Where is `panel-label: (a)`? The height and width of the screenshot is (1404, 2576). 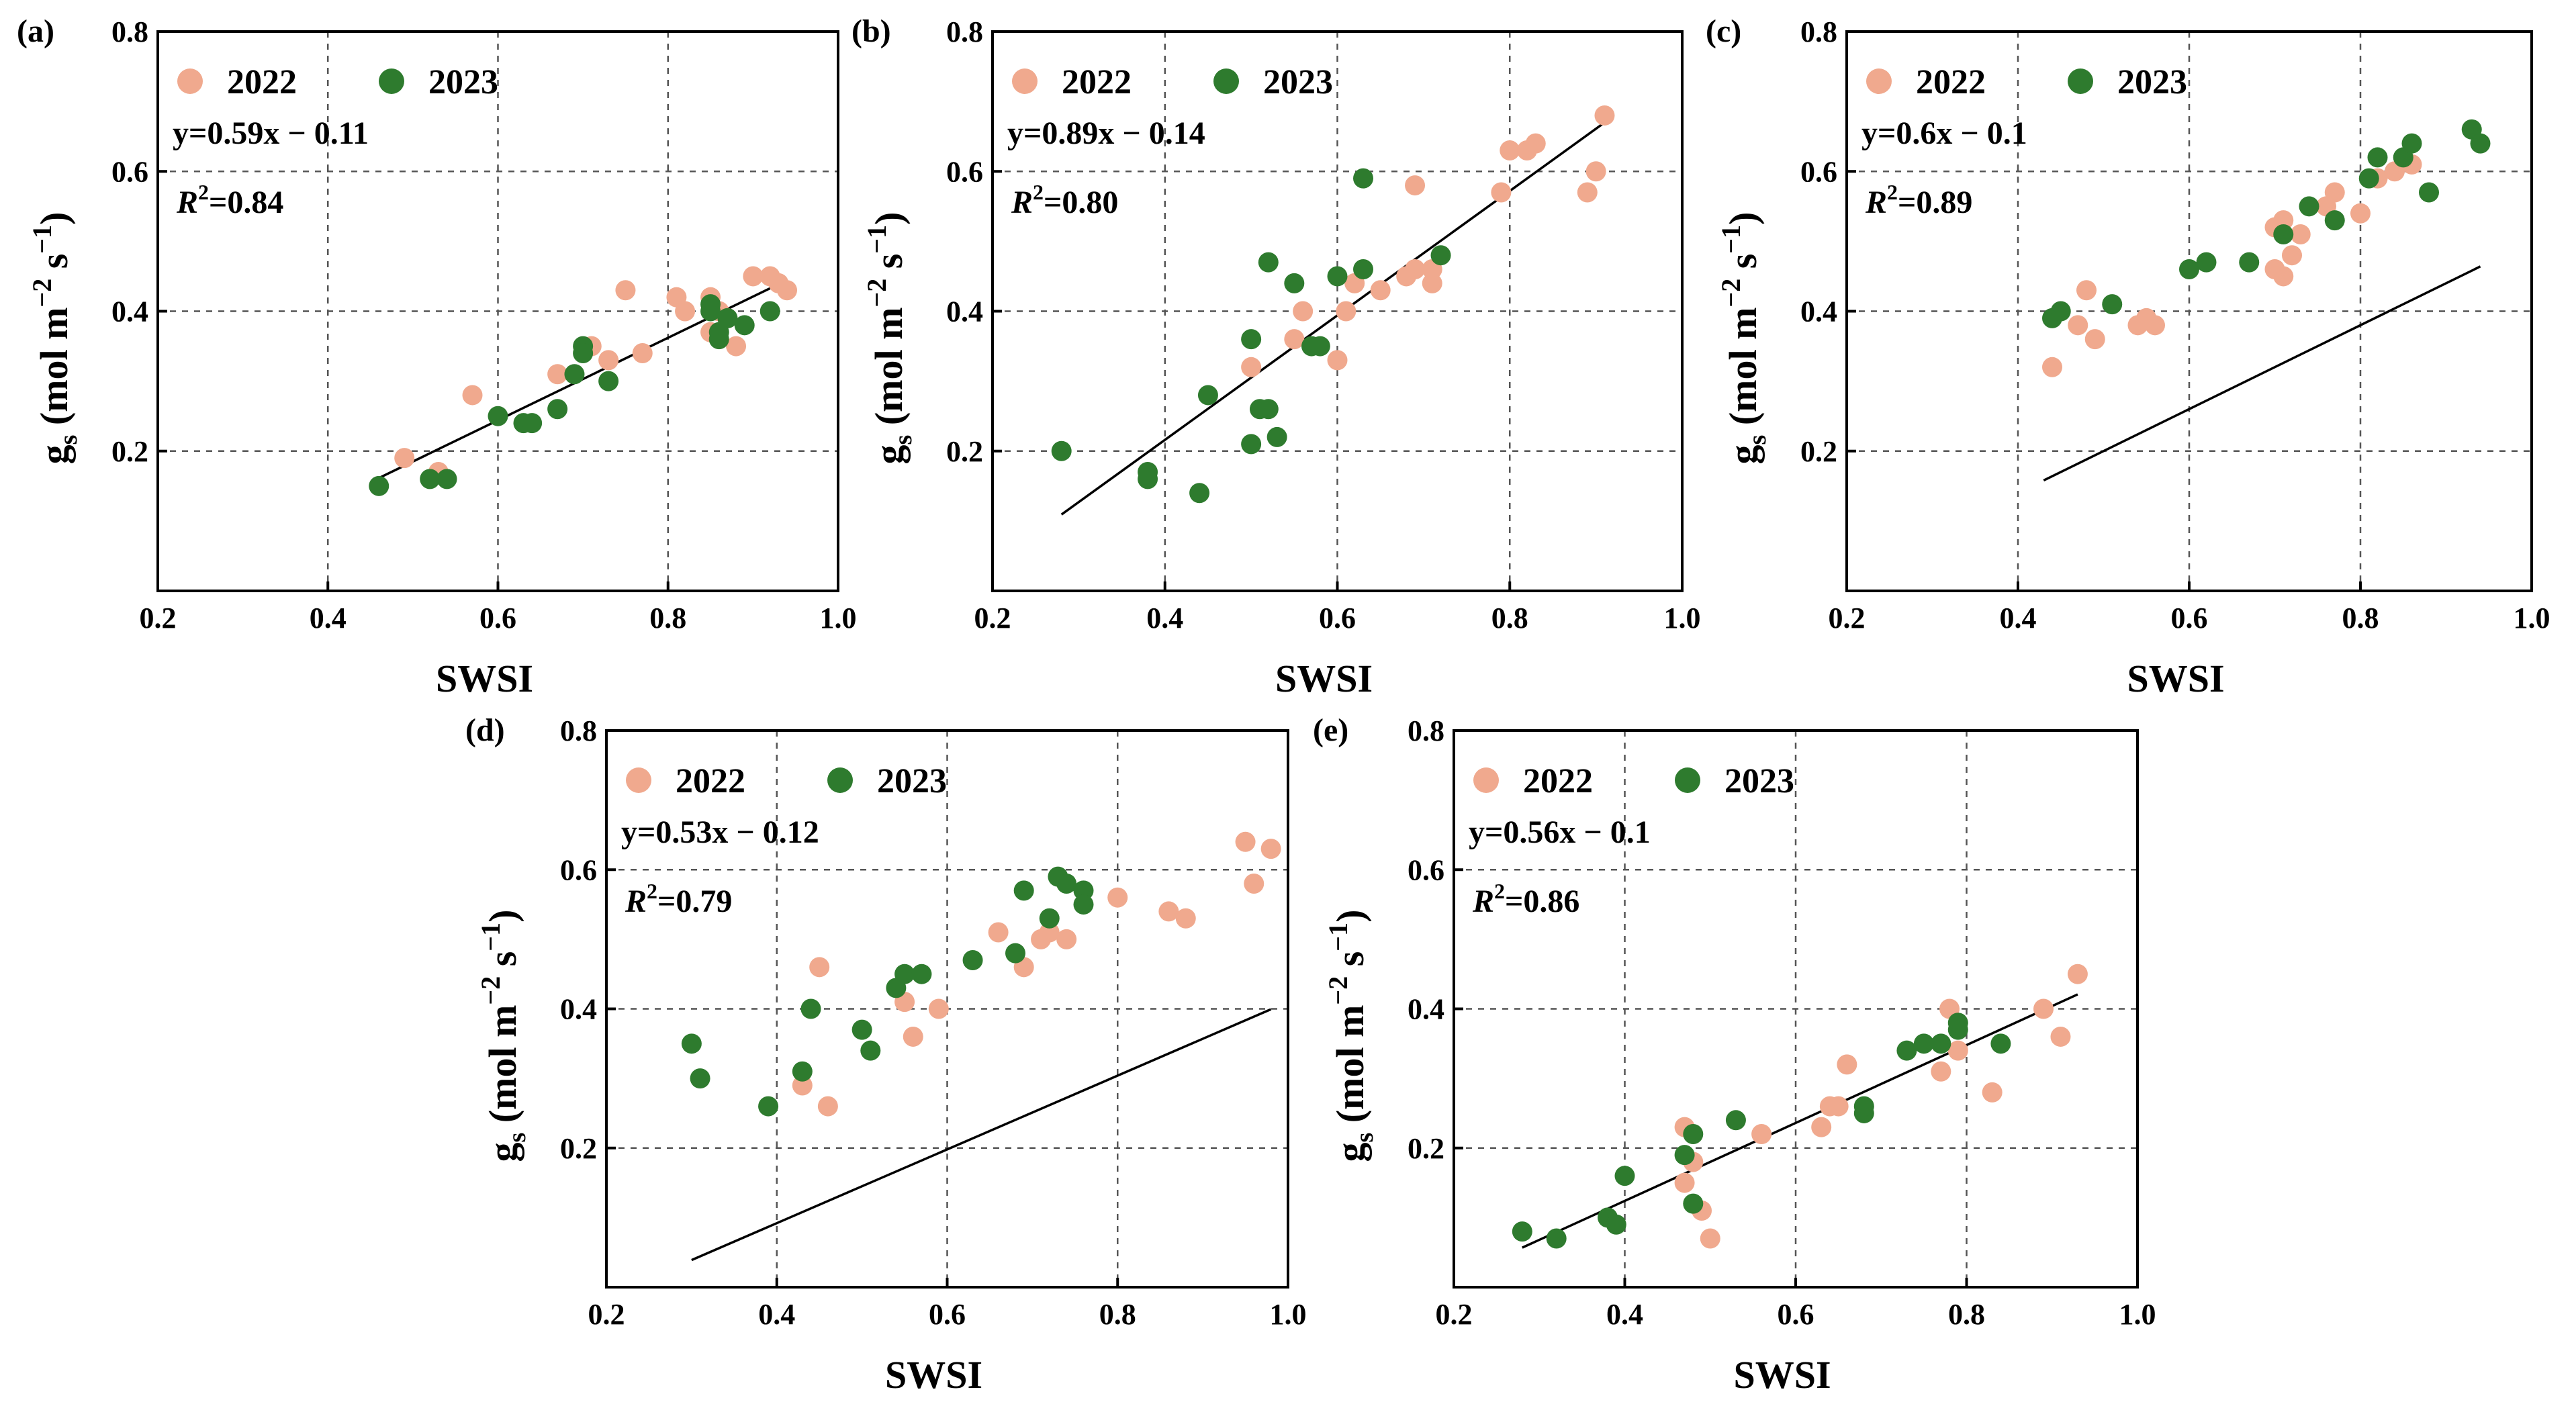
panel-label: (a) is located at coordinates (35, 31).